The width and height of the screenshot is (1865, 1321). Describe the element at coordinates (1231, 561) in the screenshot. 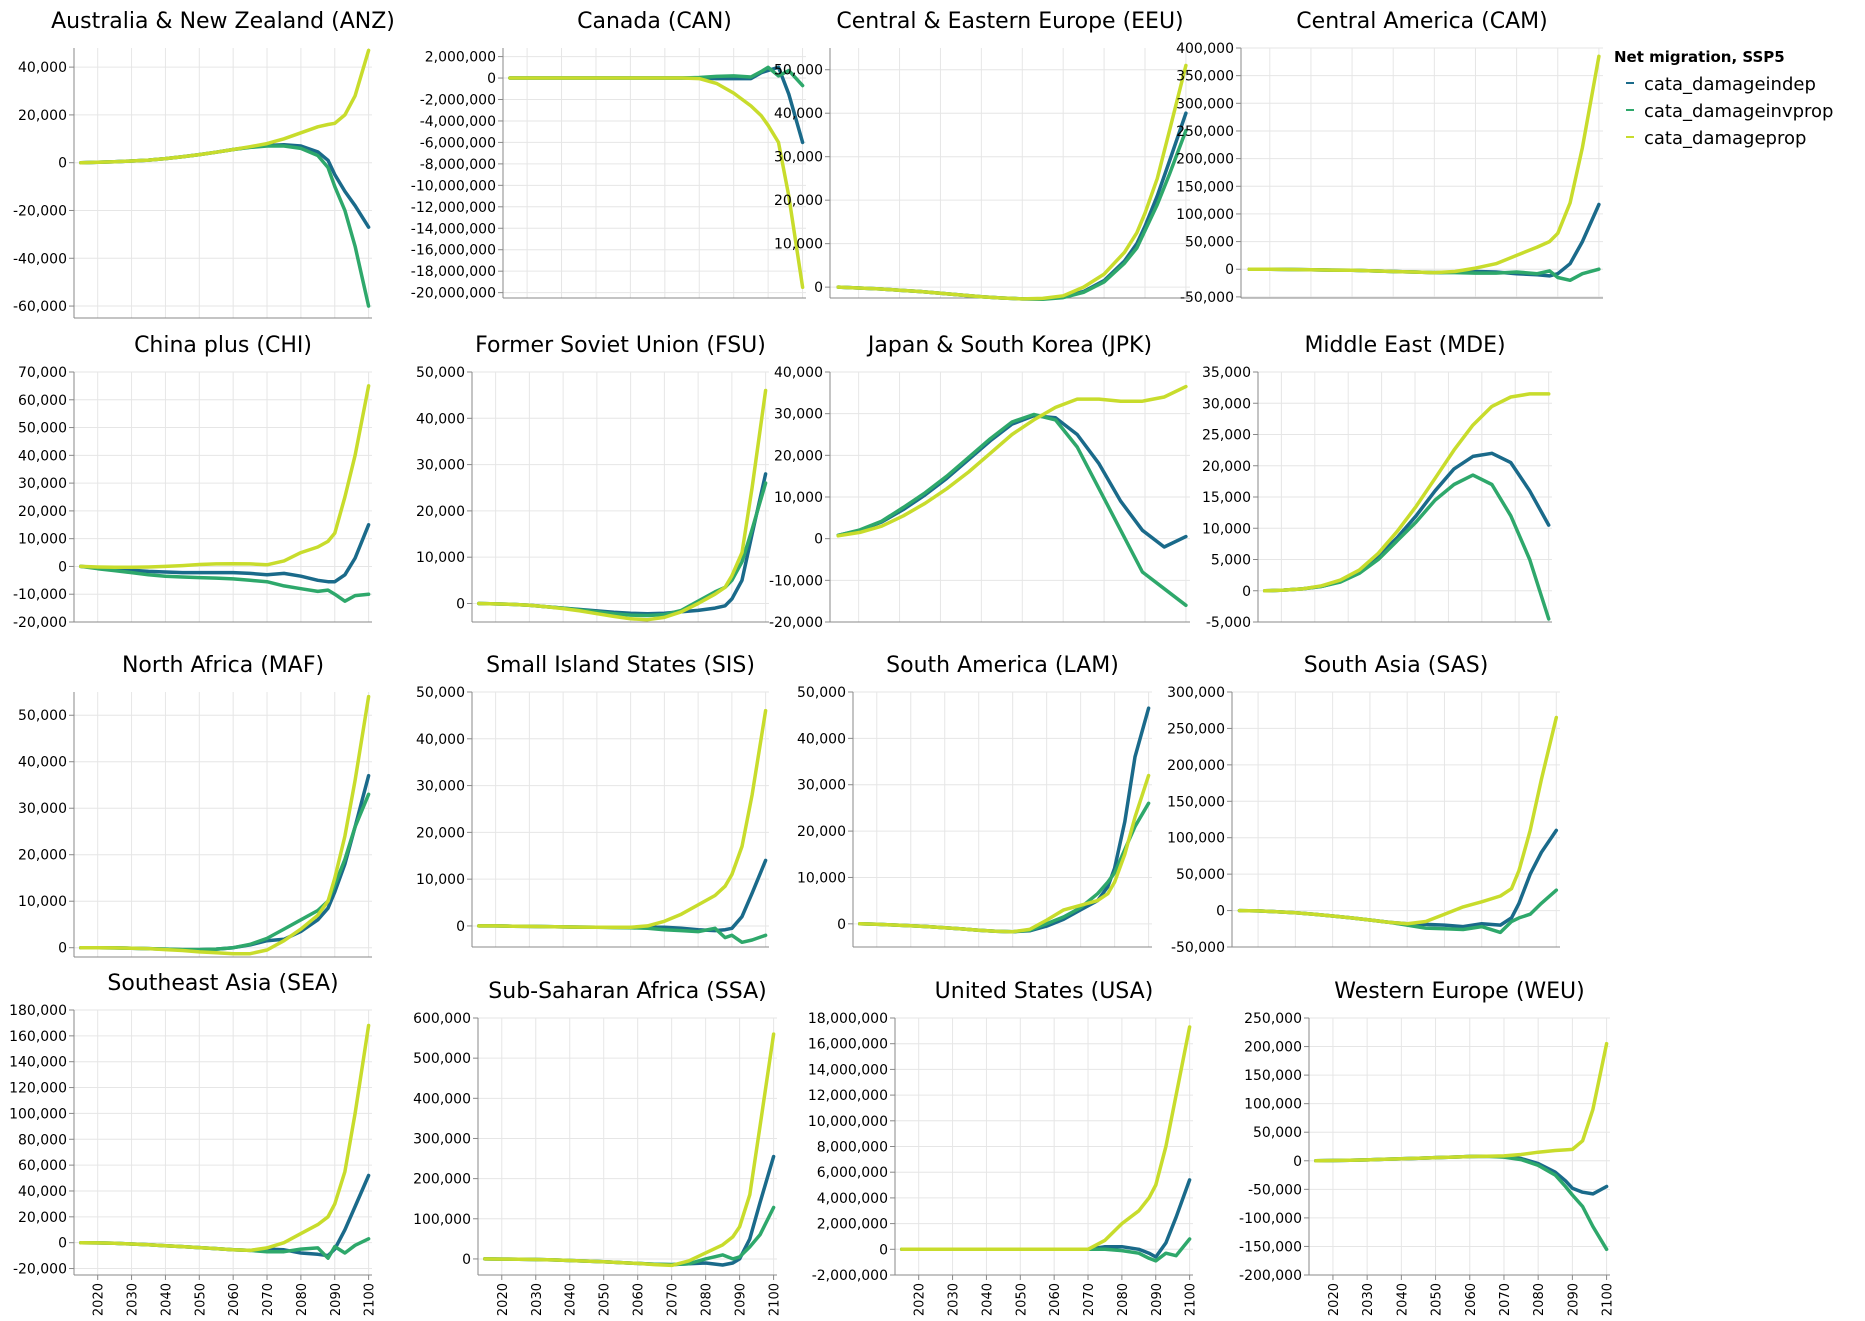

I see `y-tick-label: 5,000` at that location.